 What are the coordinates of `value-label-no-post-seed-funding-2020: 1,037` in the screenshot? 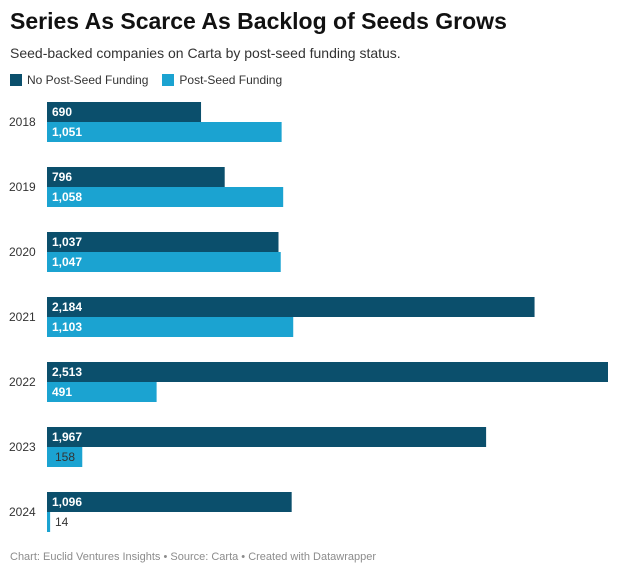 It's located at (67, 242).